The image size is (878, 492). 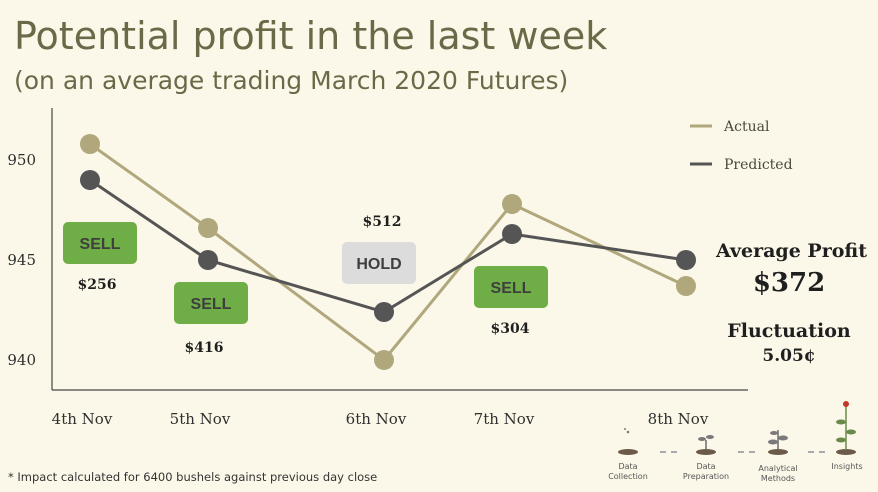 I want to click on pipeline-graphic, so click(x=737, y=428).